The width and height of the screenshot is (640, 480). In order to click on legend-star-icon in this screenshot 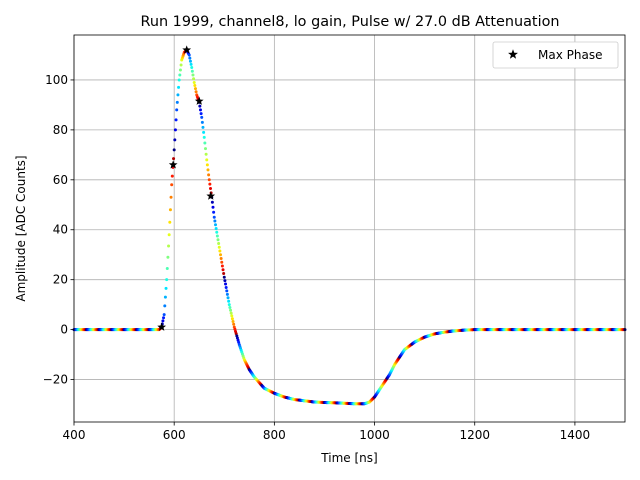, I will do `click(513, 54)`.